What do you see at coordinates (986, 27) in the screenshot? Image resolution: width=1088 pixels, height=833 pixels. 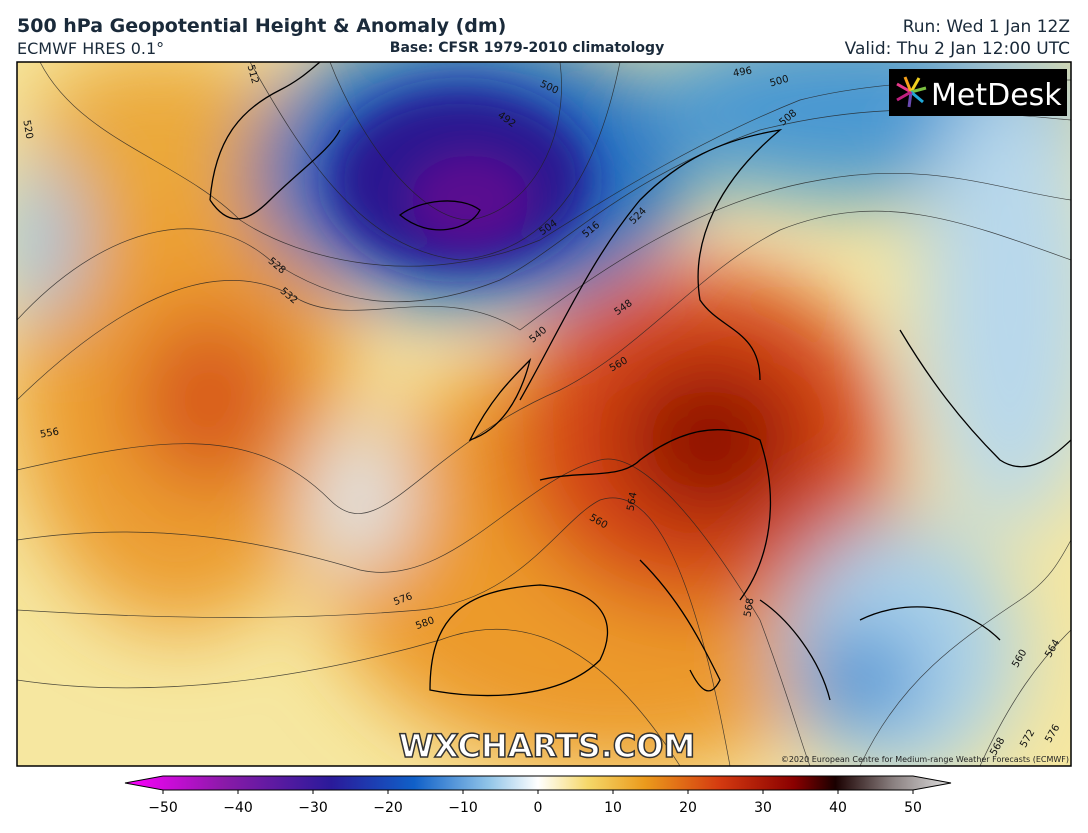 I see `run: Run: Wed 1 Jan 12Z` at bounding box center [986, 27].